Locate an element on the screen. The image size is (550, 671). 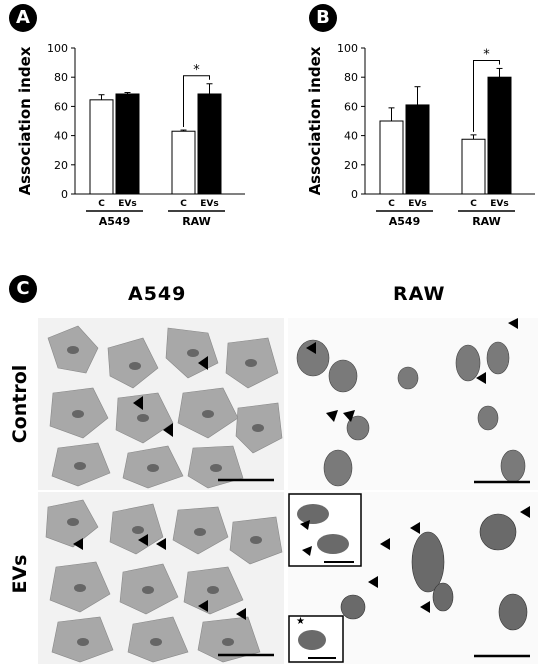
column-title-raw: RAW is located at coordinates (419, 294).